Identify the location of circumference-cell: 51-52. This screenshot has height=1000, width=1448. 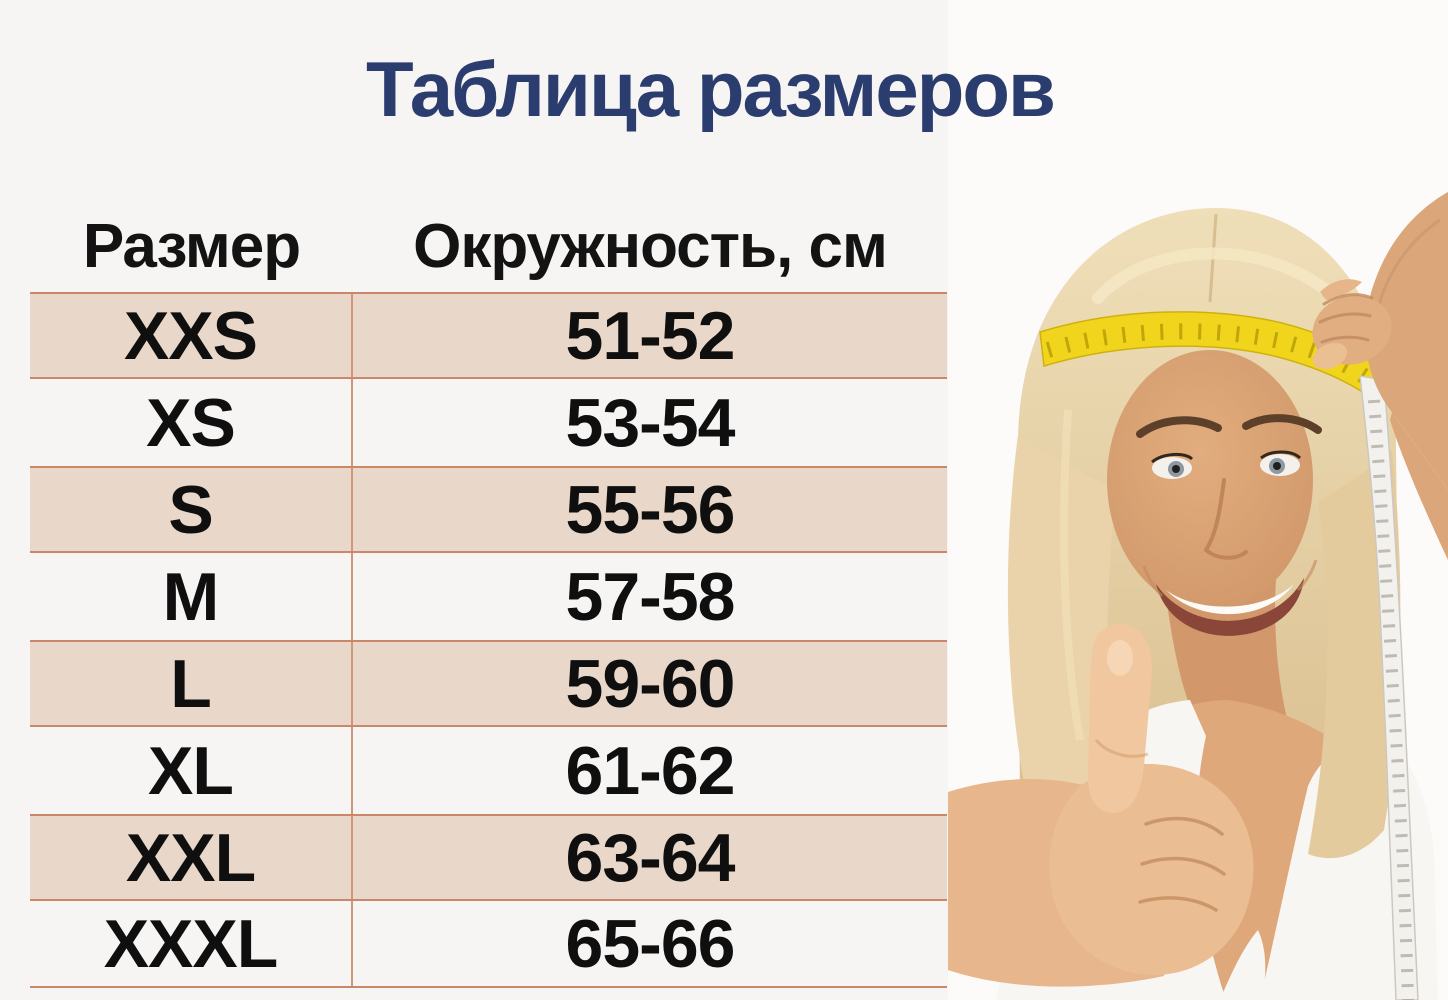
(650, 335).